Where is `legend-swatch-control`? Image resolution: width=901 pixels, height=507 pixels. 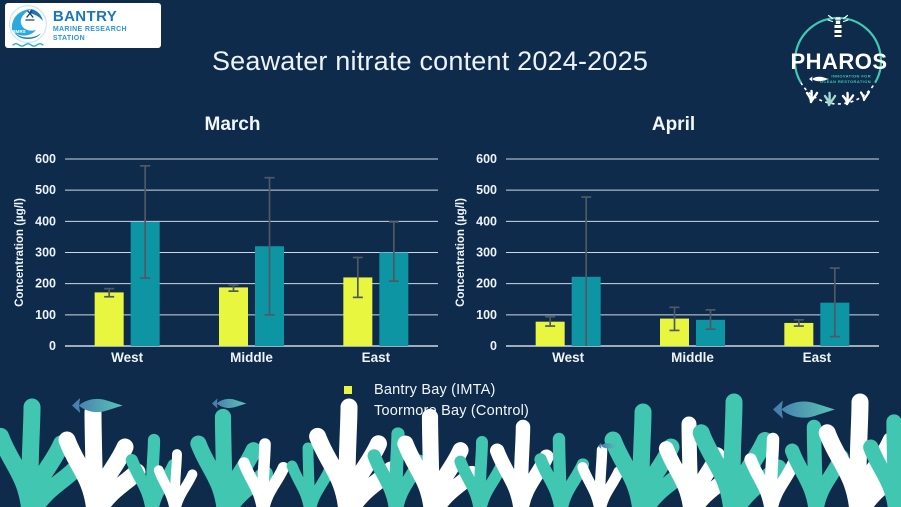 legend-swatch-control is located at coordinates (348, 410).